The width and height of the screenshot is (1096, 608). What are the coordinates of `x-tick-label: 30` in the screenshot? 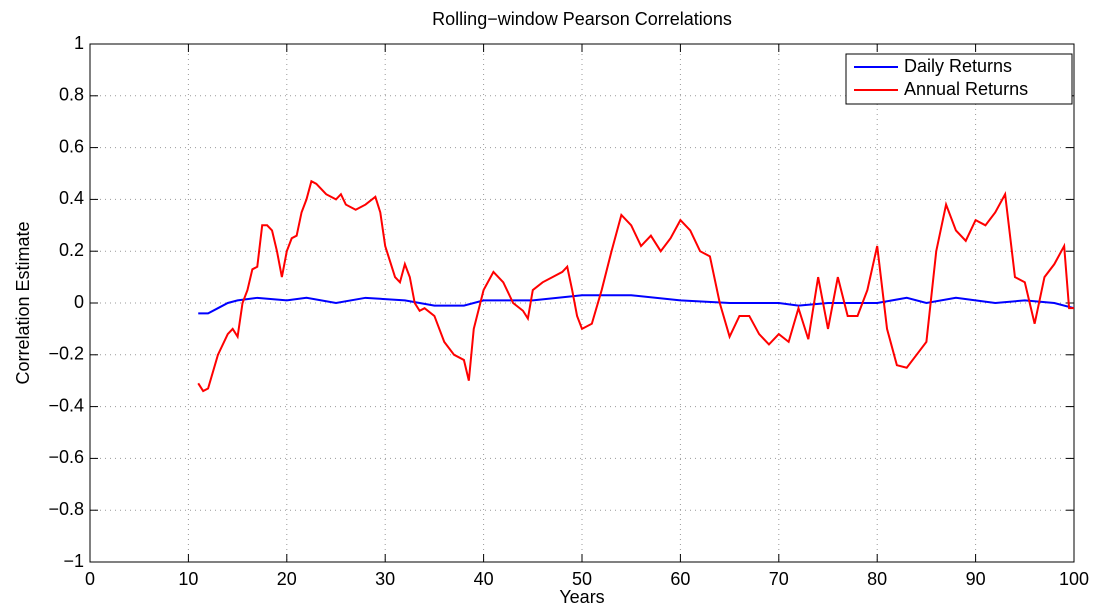 It's located at (385, 579).